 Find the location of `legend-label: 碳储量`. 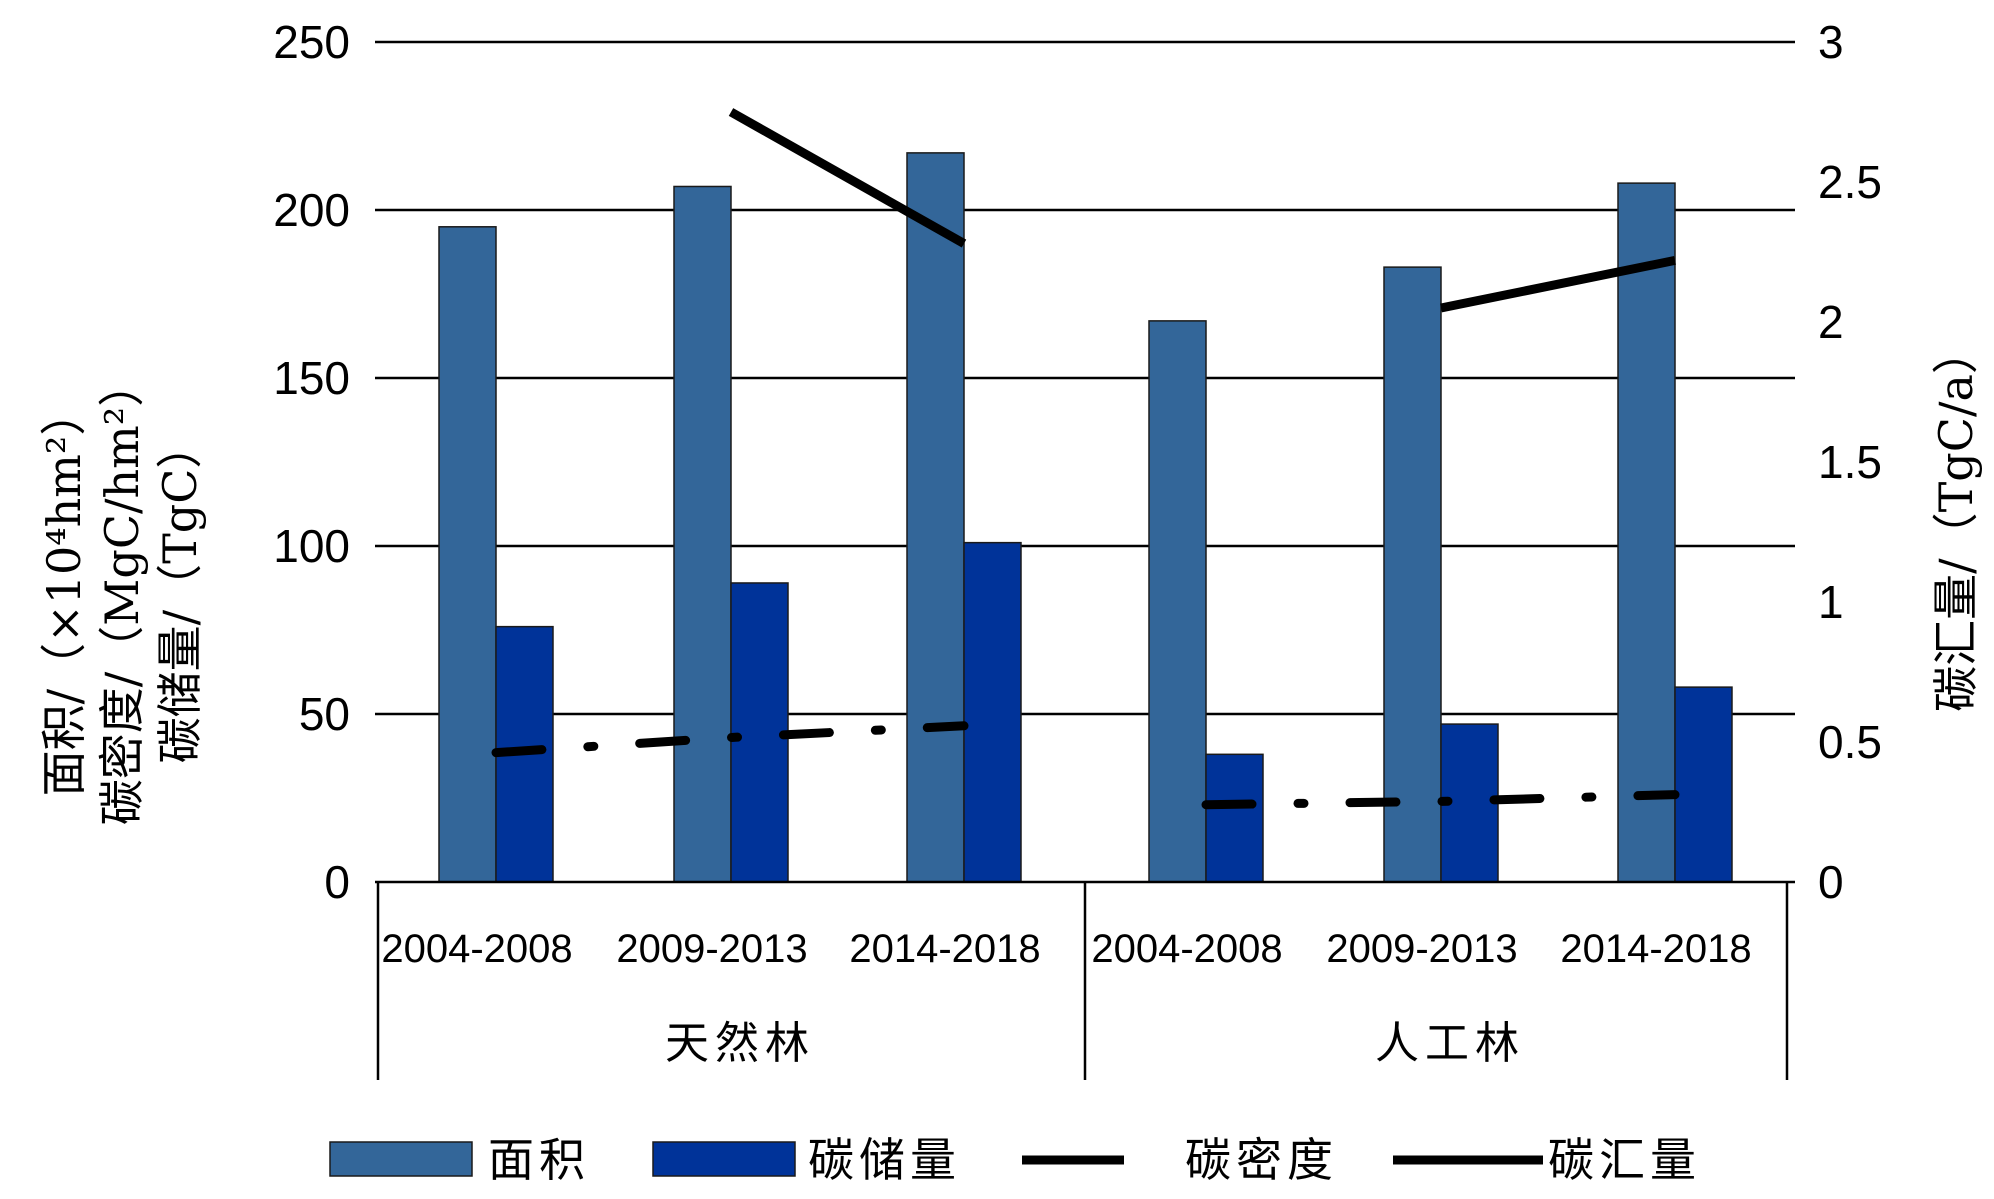

legend-label: 碳储量 is located at coordinates (884, 1160).